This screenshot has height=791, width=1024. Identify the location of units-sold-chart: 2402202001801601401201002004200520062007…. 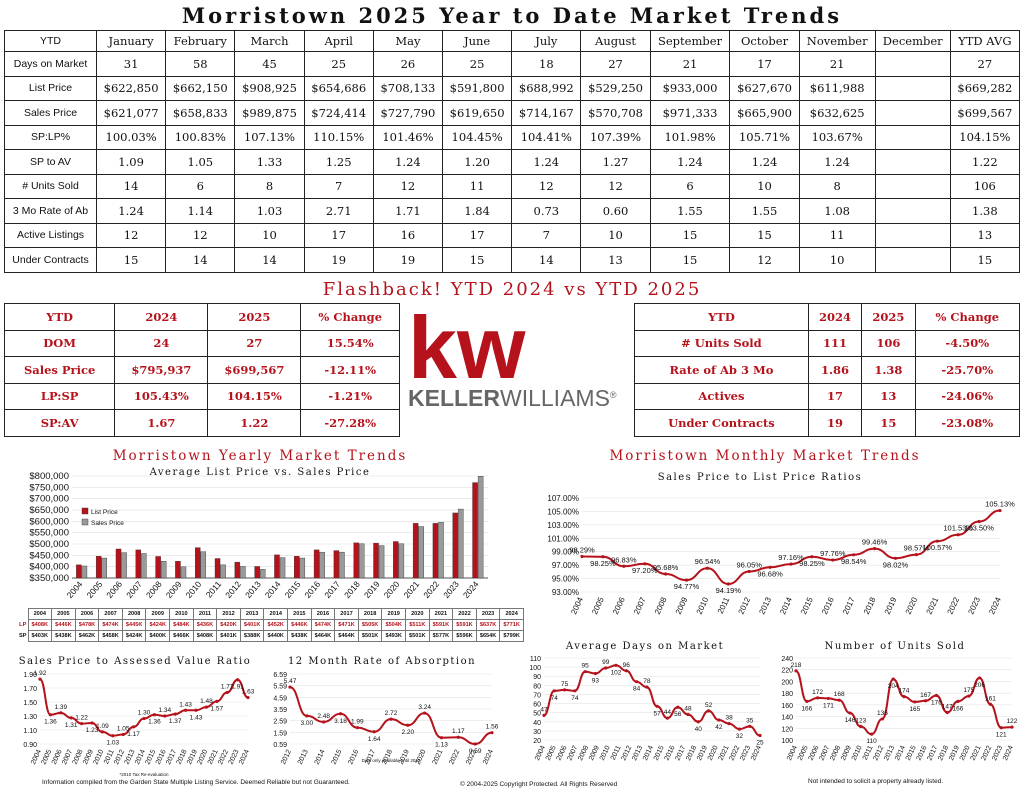
(899, 709).